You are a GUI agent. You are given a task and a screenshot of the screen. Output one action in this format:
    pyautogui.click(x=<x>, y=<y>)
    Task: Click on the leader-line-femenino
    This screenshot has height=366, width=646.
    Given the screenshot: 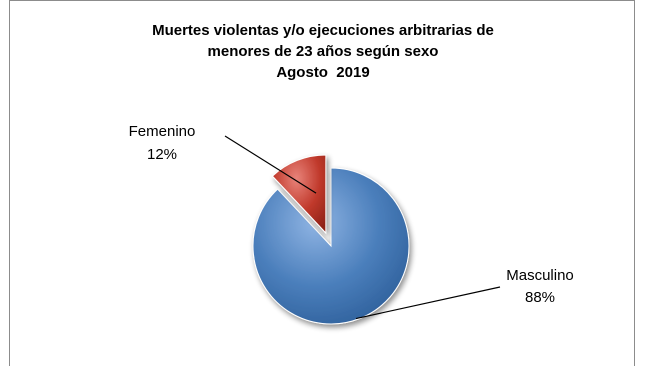 What is the action you would take?
    pyautogui.click(x=270, y=164)
    